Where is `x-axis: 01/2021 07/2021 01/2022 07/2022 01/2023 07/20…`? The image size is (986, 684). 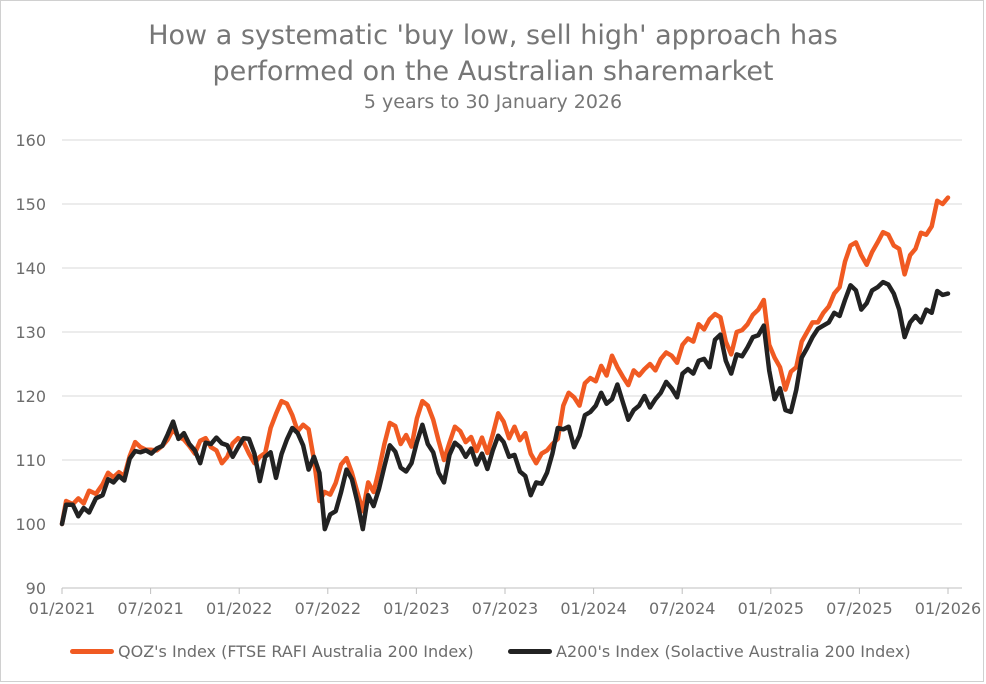 x-axis: 01/2021 07/2021 01/2022 07/2022 01/2023 07/20… is located at coordinates (505, 602).